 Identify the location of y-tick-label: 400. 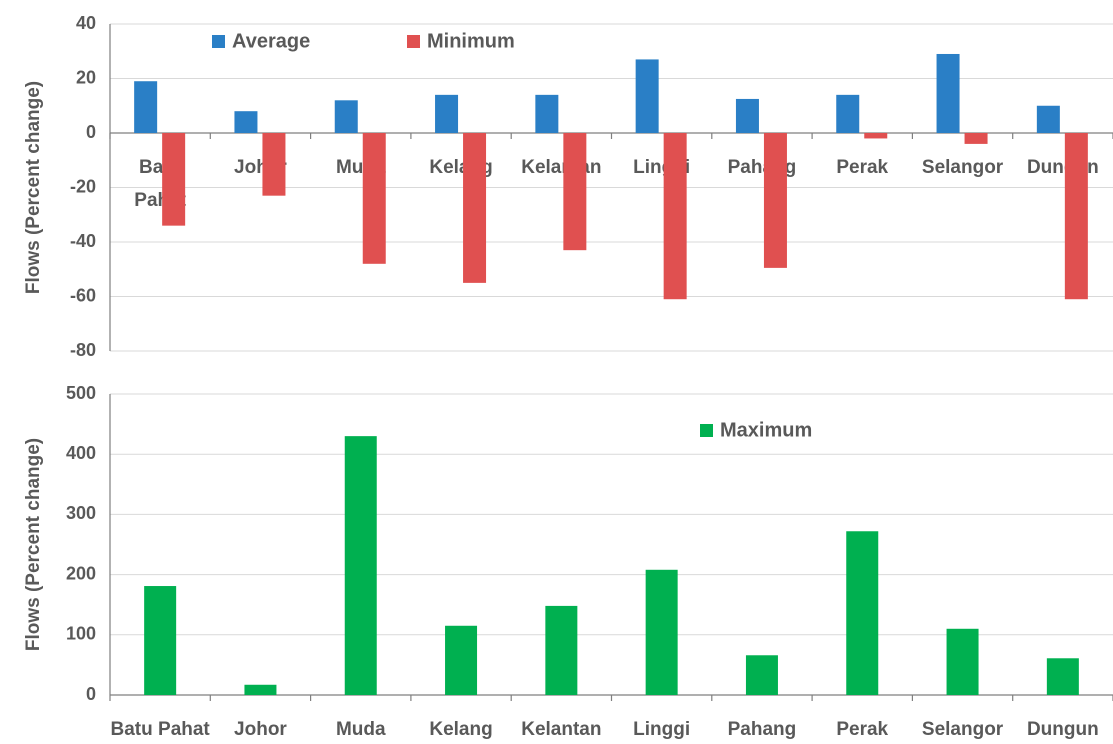
(81, 453).